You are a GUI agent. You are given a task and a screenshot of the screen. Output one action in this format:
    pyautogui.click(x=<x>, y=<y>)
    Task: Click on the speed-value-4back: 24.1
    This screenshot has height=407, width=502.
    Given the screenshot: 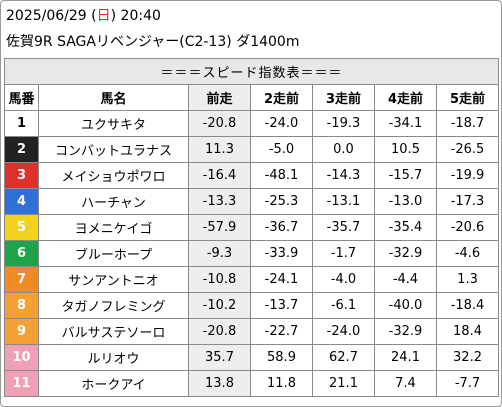 What is the action you would take?
    pyautogui.click(x=405, y=357)
    